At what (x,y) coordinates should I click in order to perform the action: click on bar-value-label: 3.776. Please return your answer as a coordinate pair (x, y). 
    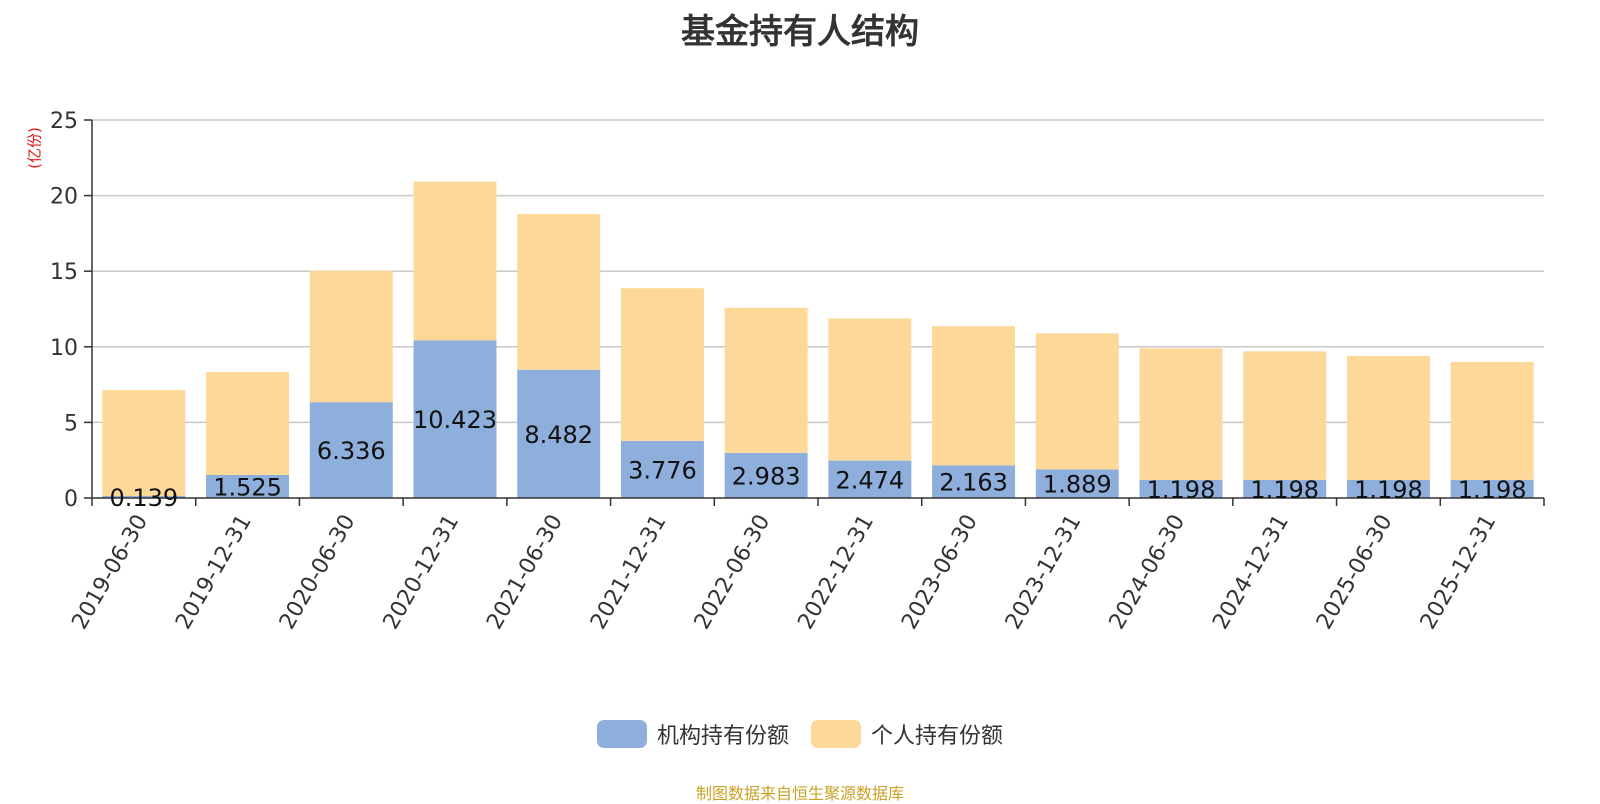
    Looking at the image, I should click on (662, 470).